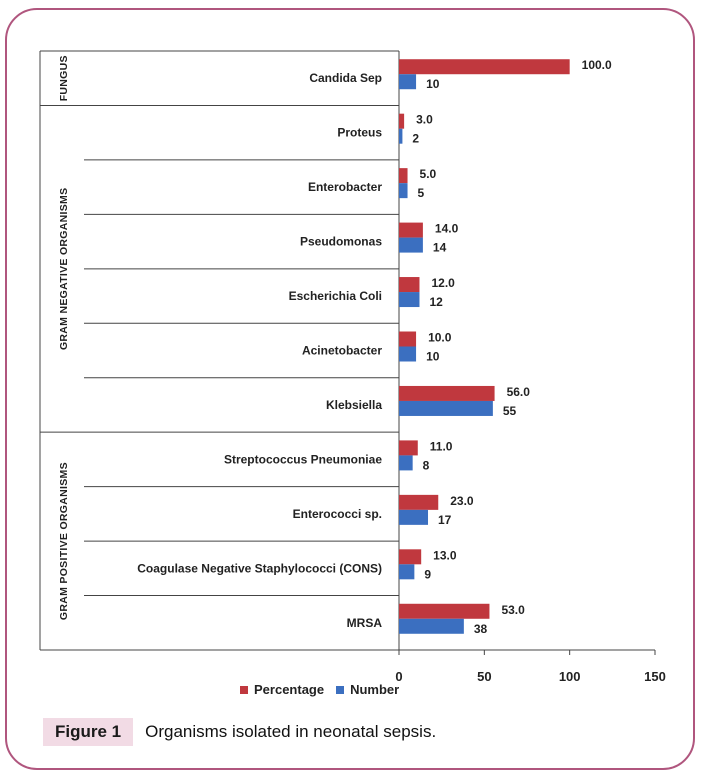  I want to click on legend-swatch-percentage, so click(244, 689).